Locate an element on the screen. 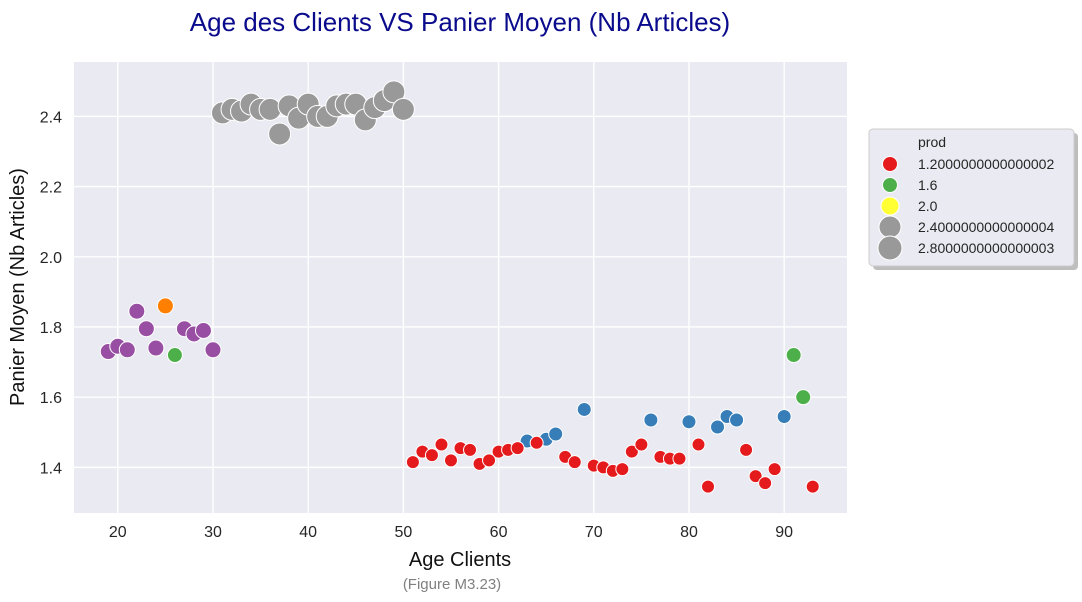 This screenshot has height=602, width=1082. x-tick-label: 60 is located at coordinates (499, 532).